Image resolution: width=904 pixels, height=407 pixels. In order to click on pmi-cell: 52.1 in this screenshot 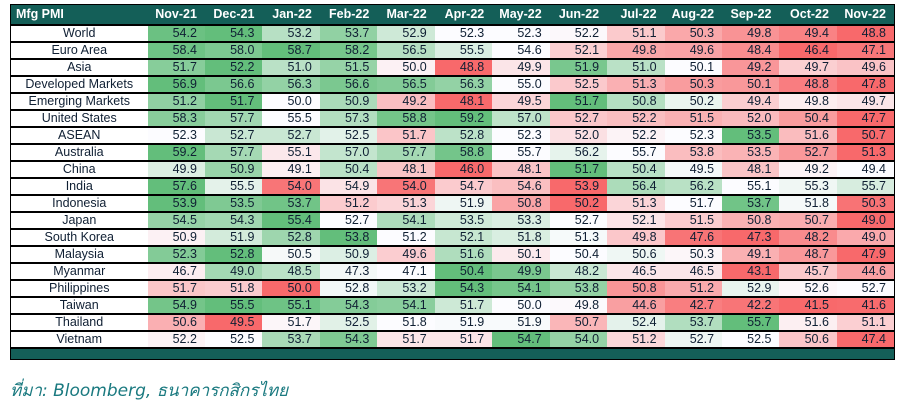, I will do `click(636, 220)`.